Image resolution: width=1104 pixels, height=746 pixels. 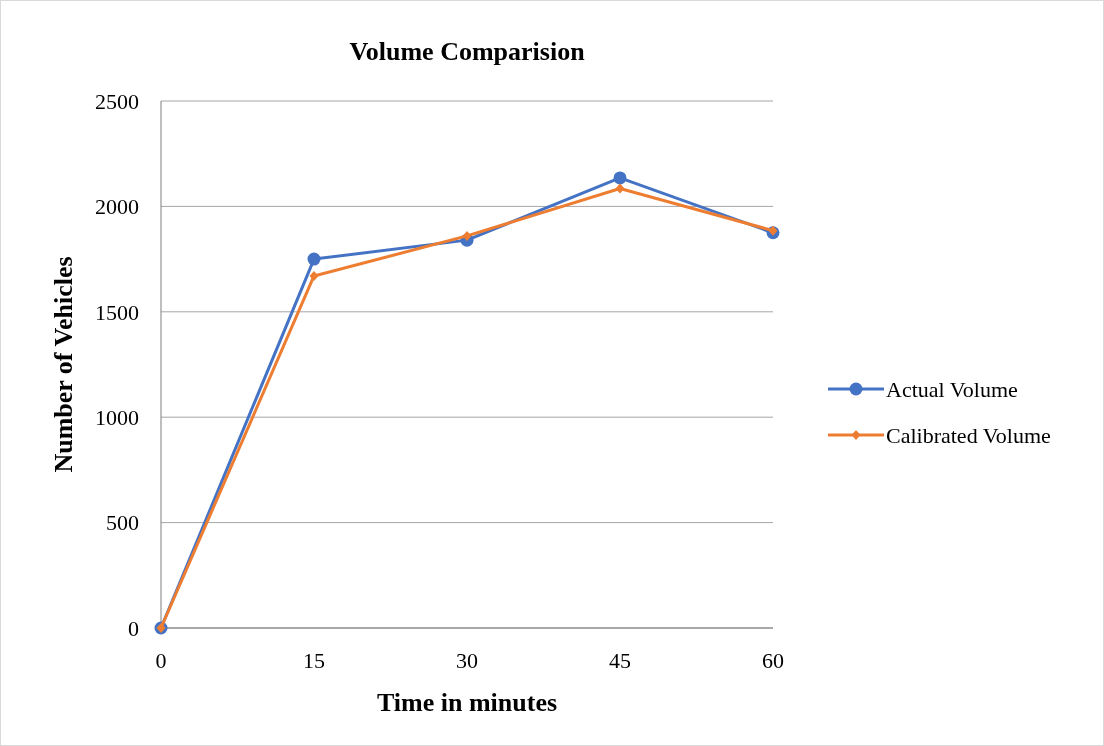 What do you see at coordinates (968, 435) in the screenshot?
I see `legend-label: Calibrated Volume` at bounding box center [968, 435].